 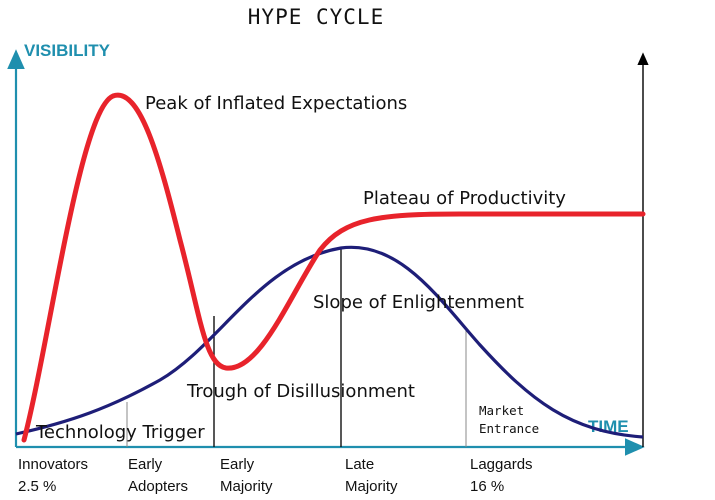 What do you see at coordinates (501, 464) in the screenshot?
I see `segment-laggards-line1: Laggards` at bounding box center [501, 464].